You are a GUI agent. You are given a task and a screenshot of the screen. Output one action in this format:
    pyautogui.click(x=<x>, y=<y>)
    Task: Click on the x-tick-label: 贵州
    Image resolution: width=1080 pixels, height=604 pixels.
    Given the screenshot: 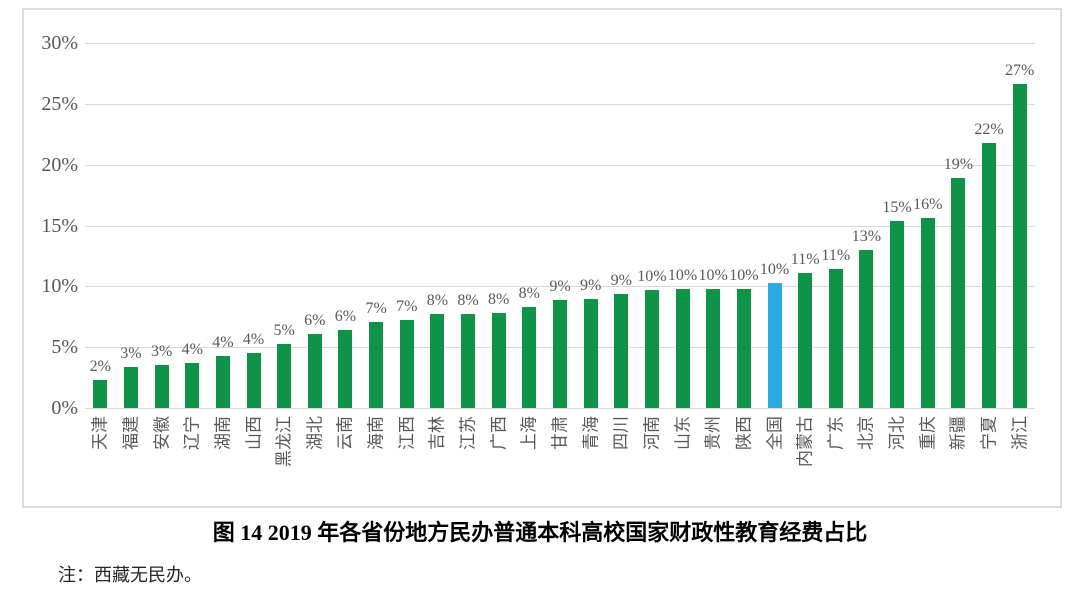 What is the action you would take?
    pyautogui.click(x=713, y=433)
    